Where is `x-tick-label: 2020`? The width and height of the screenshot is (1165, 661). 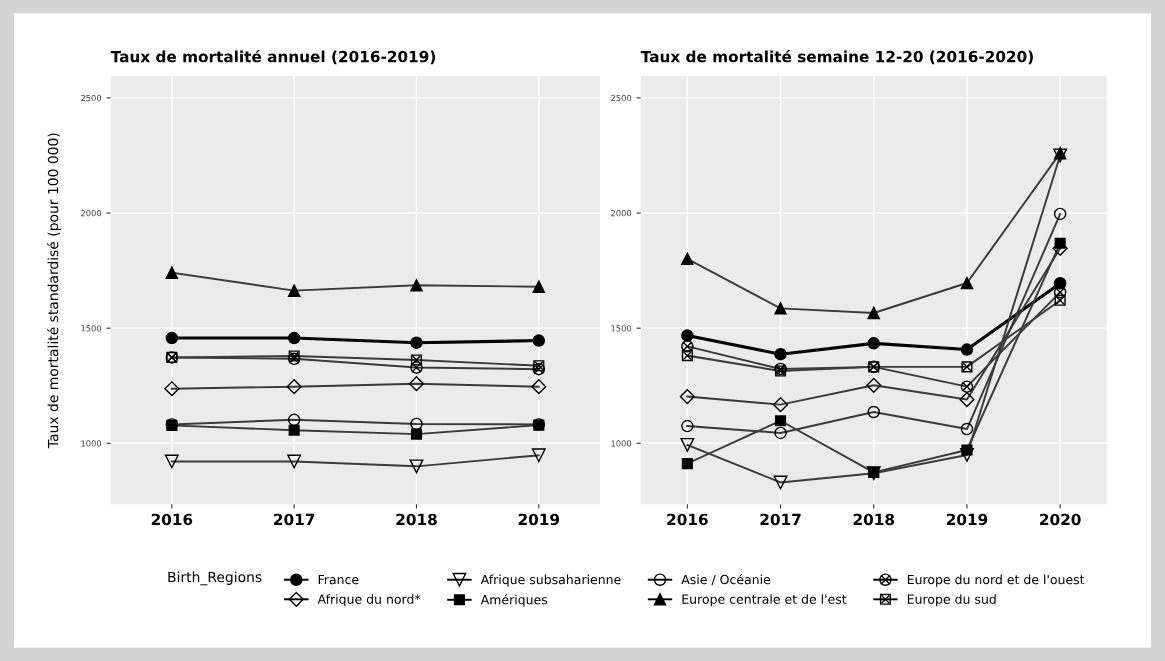
x-tick-label: 2020 is located at coordinates (1060, 519).